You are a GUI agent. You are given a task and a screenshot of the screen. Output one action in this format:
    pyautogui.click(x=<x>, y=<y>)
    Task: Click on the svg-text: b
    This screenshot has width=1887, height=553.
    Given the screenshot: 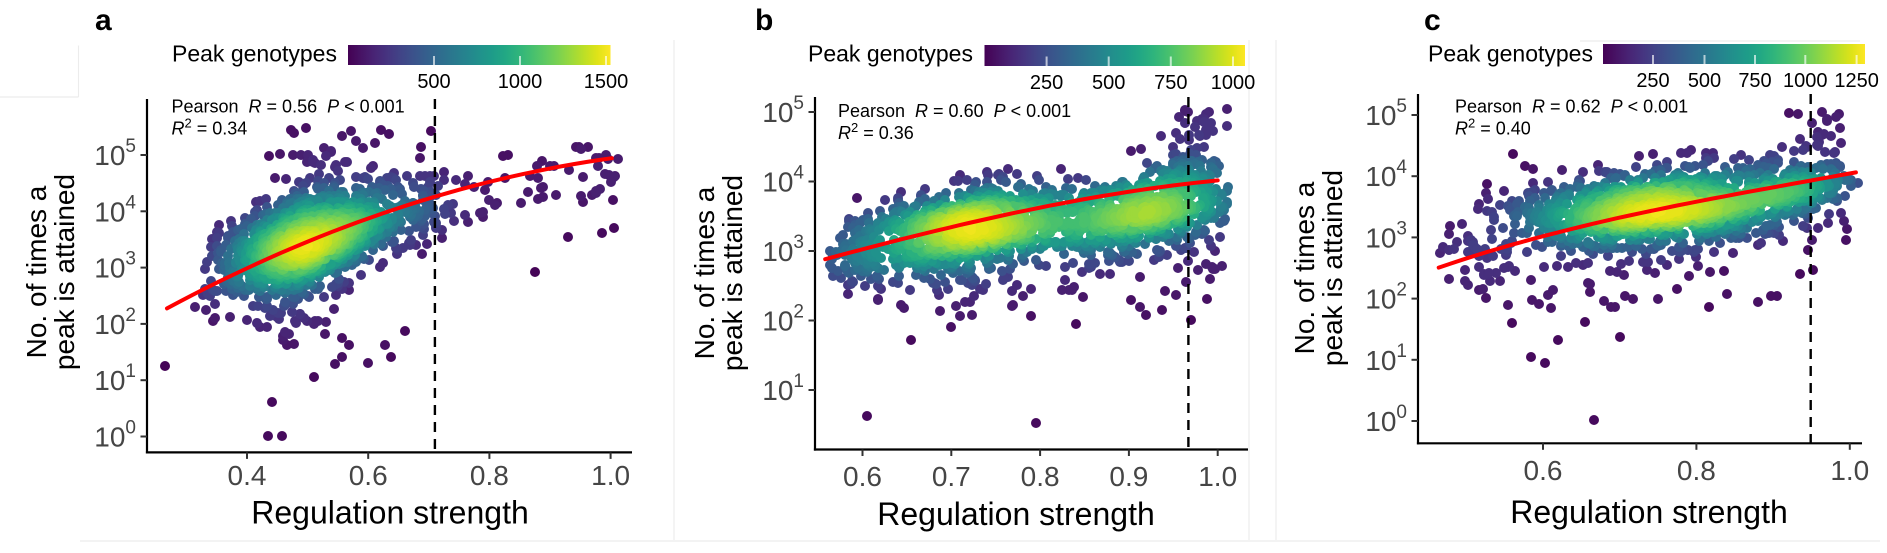 What is the action you would take?
    pyautogui.click(x=764, y=20)
    